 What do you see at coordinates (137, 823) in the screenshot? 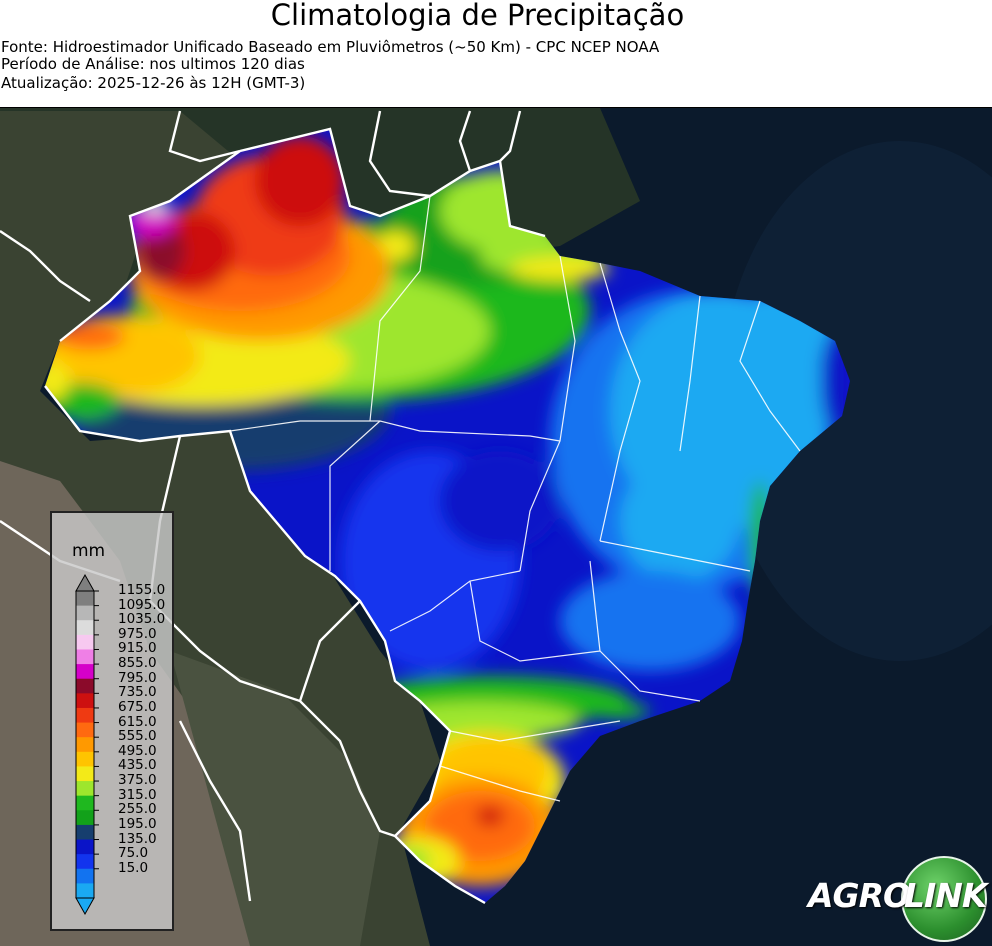
I see `legend-tick-label: 195.0` at bounding box center [137, 823].